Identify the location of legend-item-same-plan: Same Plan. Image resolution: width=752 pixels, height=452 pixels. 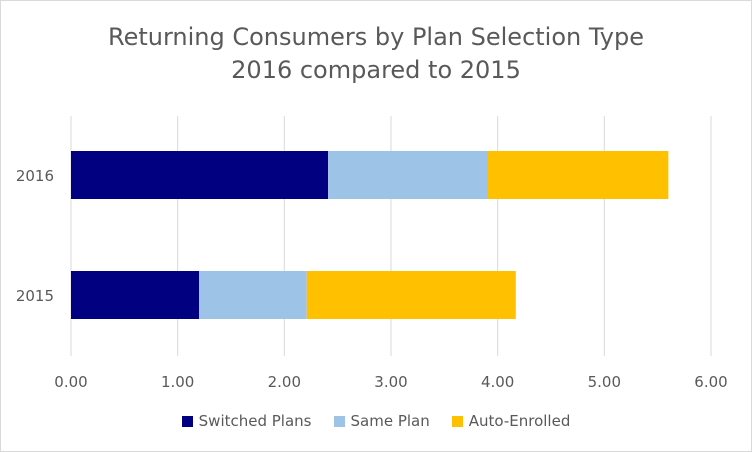
(381, 421).